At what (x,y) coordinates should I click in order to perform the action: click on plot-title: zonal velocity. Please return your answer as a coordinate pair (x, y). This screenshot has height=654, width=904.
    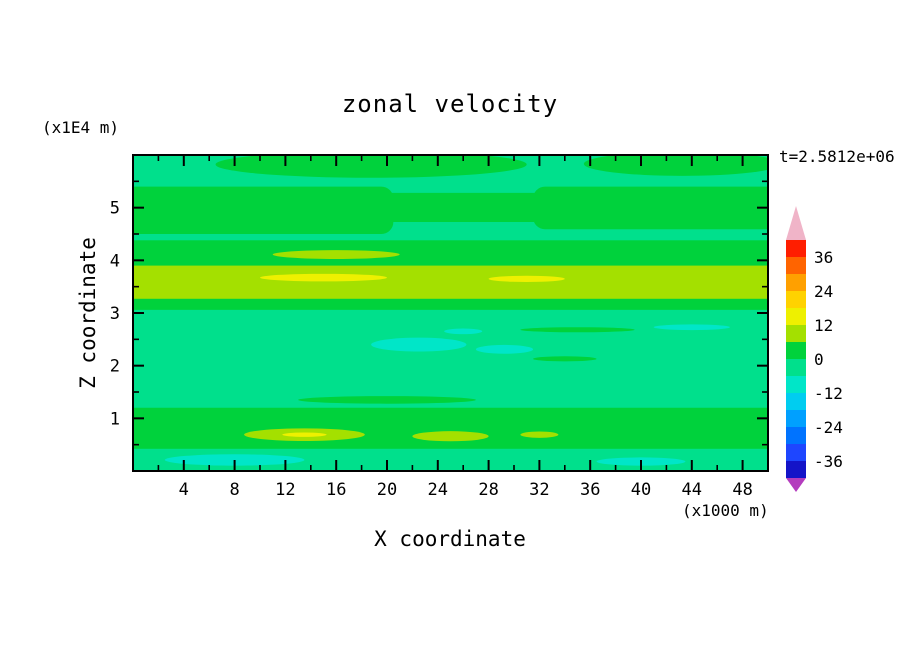
    Looking at the image, I should click on (450, 104).